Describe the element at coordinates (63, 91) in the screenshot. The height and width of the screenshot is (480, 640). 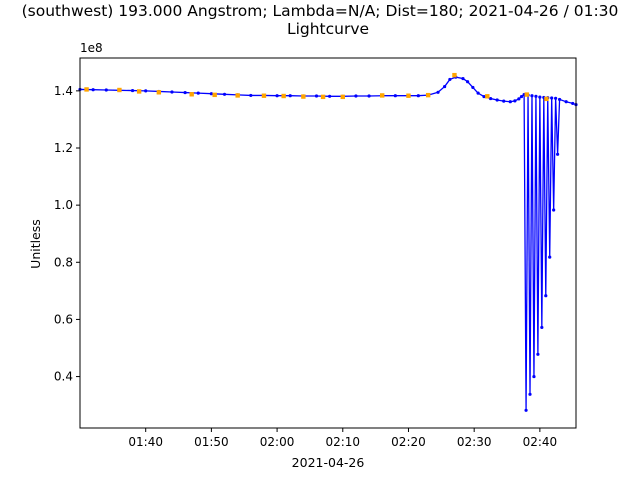
I see `y-tick-label: 1.4` at that location.